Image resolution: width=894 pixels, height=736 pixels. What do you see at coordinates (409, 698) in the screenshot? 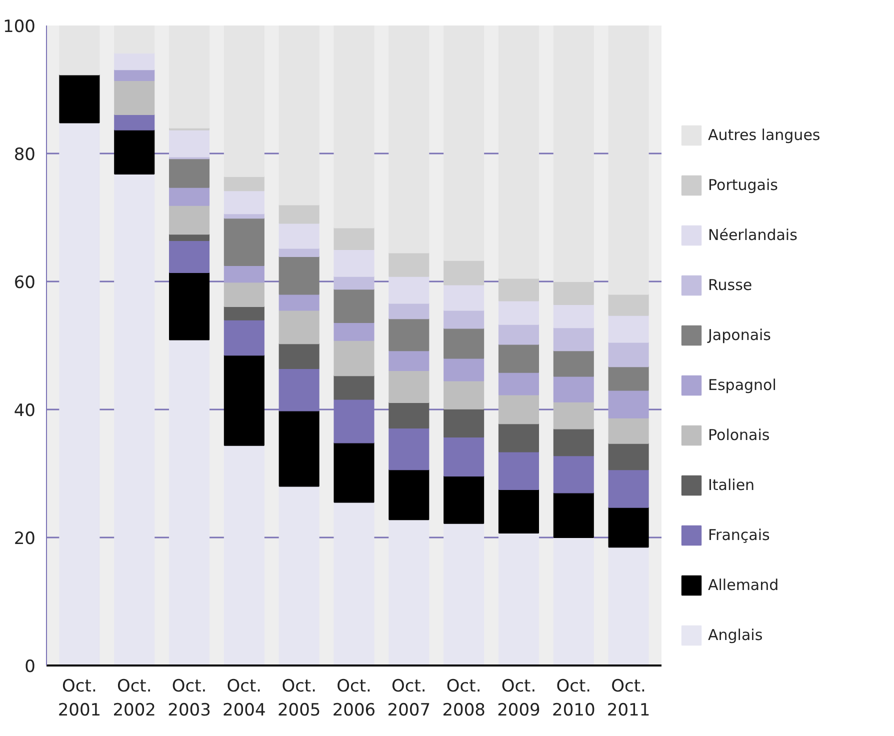
I see `x-tick-label: Oct. 2007` at bounding box center [409, 698].